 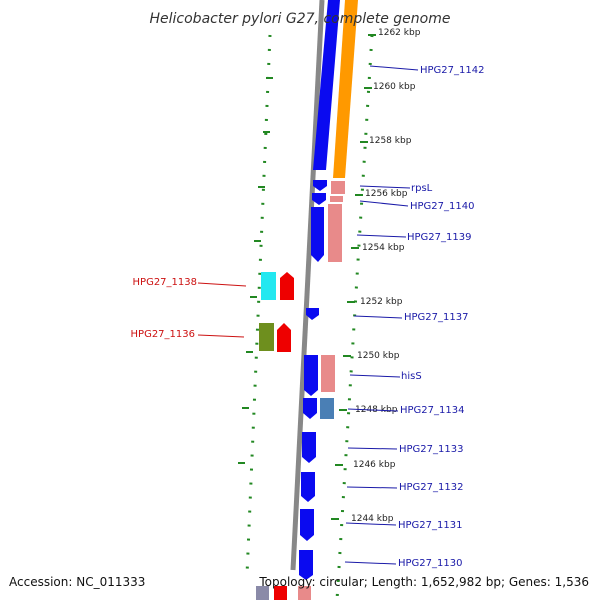 What do you see at coordinates (432, 410) in the screenshot?
I see `gene-label-hpg27-1134: HPG27_1134` at bounding box center [432, 410].